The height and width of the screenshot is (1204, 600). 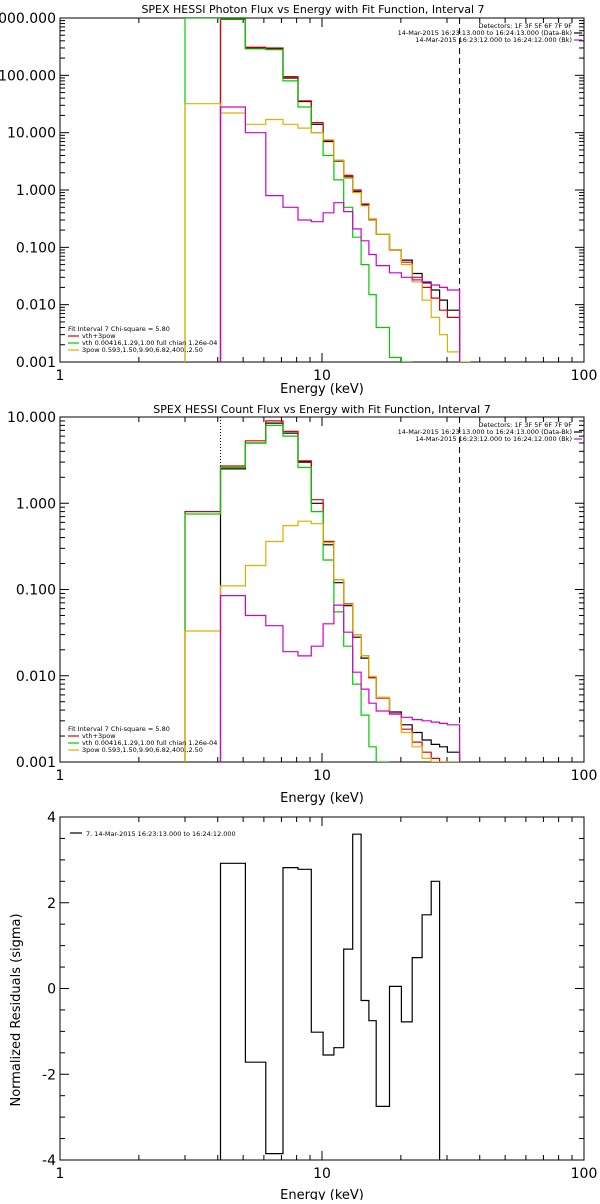 I want to click on y-tick-label: 4, so click(x=51, y=818).